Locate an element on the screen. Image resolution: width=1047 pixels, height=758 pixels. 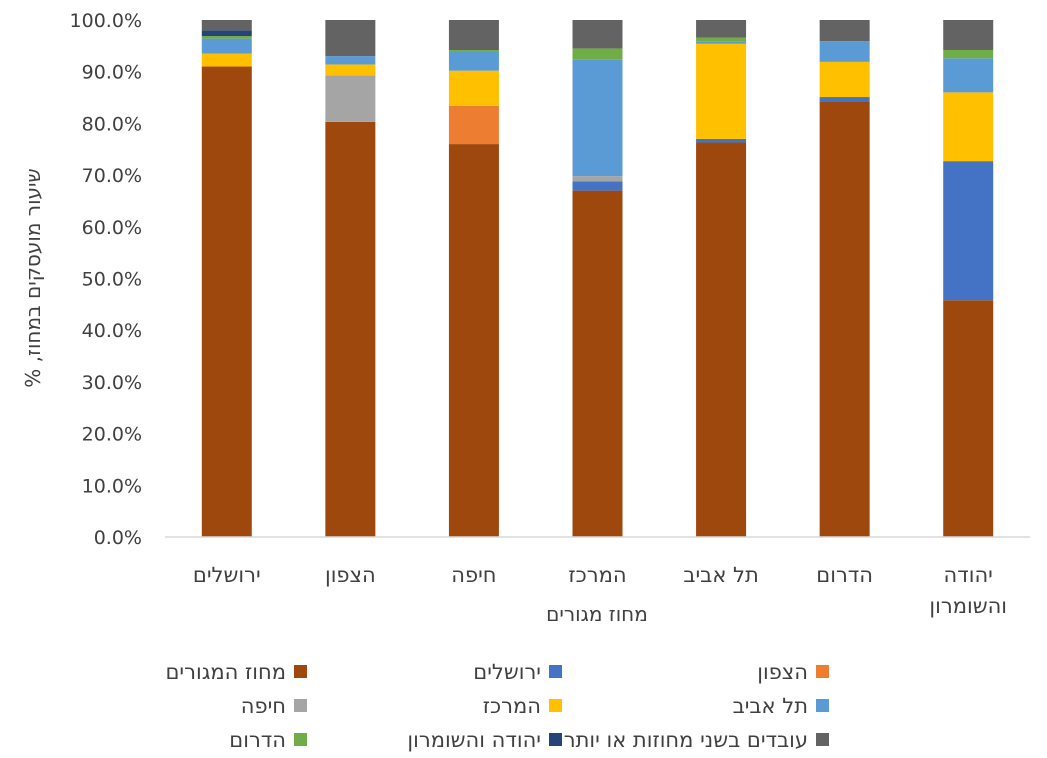
x-category-label: חיפה is located at coordinates (473, 575).